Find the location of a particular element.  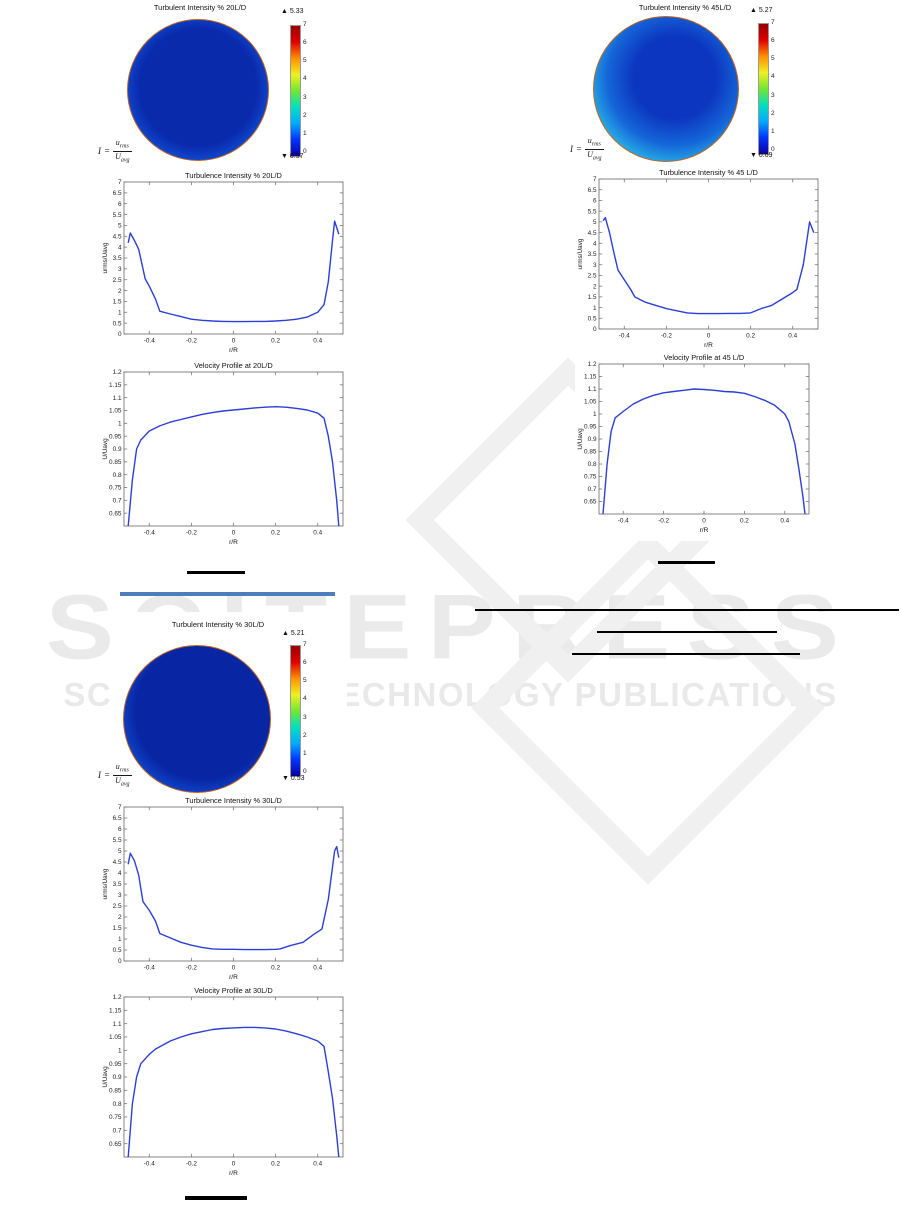

svg-text: 5 is located at coordinates (120, 851).